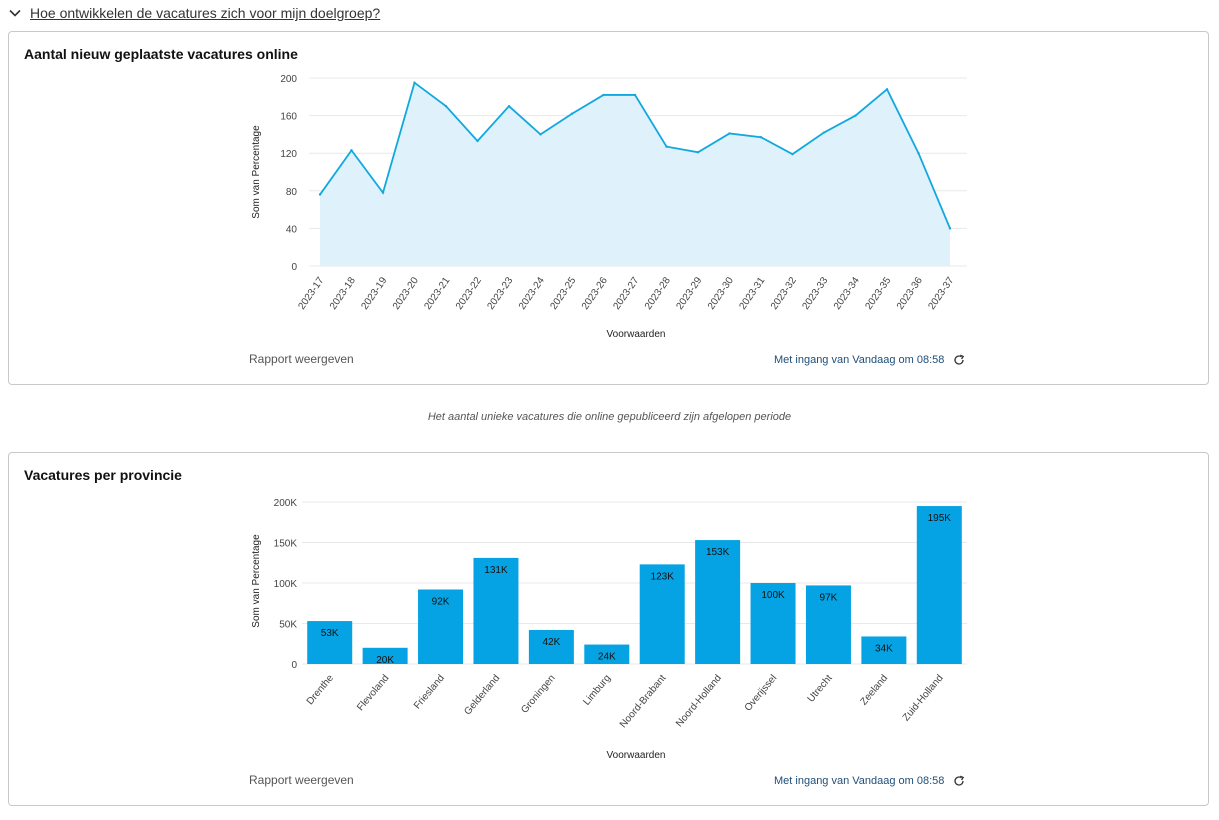  What do you see at coordinates (595, 293) in the screenshot?
I see `x-tick-label: 2023-26` at bounding box center [595, 293].